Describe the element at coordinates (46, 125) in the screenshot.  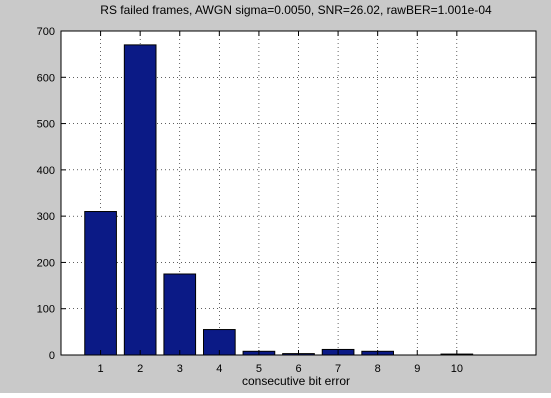
I see `y-tick-label: 500` at that location.